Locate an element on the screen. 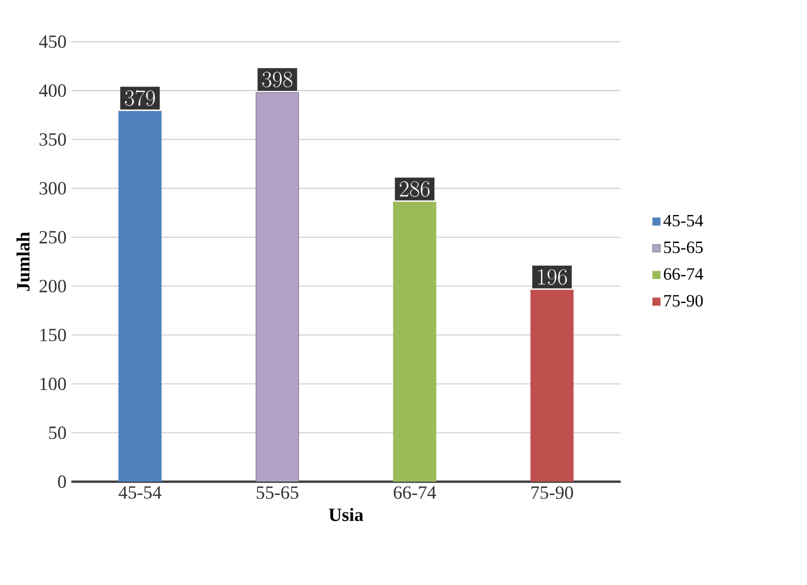 The image size is (807, 585). data-label: 379 is located at coordinates (139, 98).